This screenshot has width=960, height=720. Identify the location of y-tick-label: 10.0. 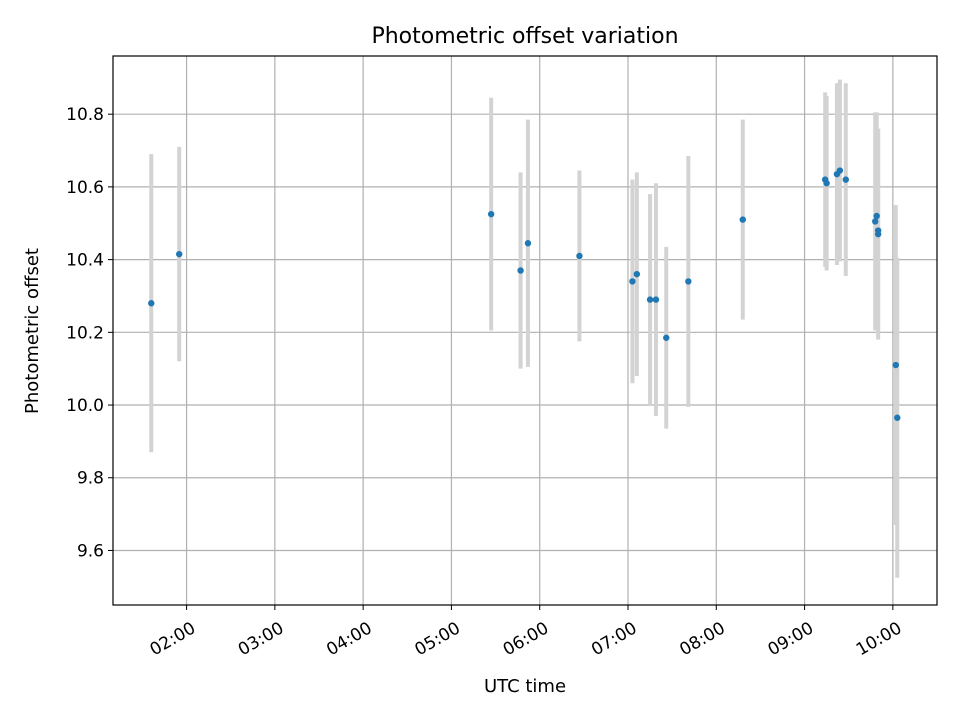
(85, 406).